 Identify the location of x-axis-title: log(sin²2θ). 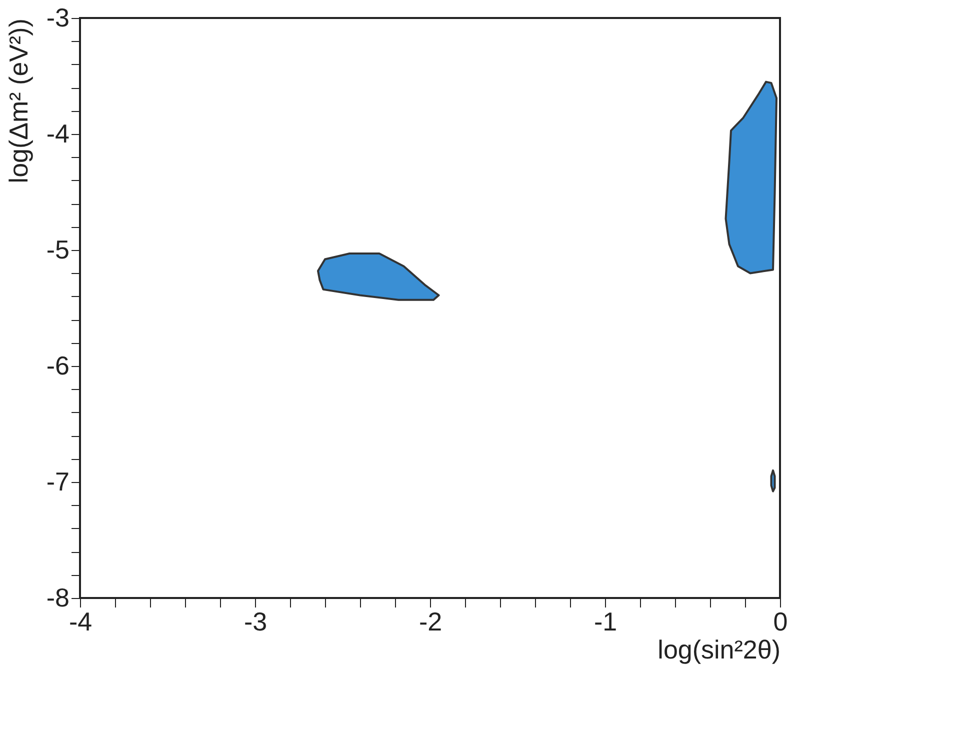
(719, 649).